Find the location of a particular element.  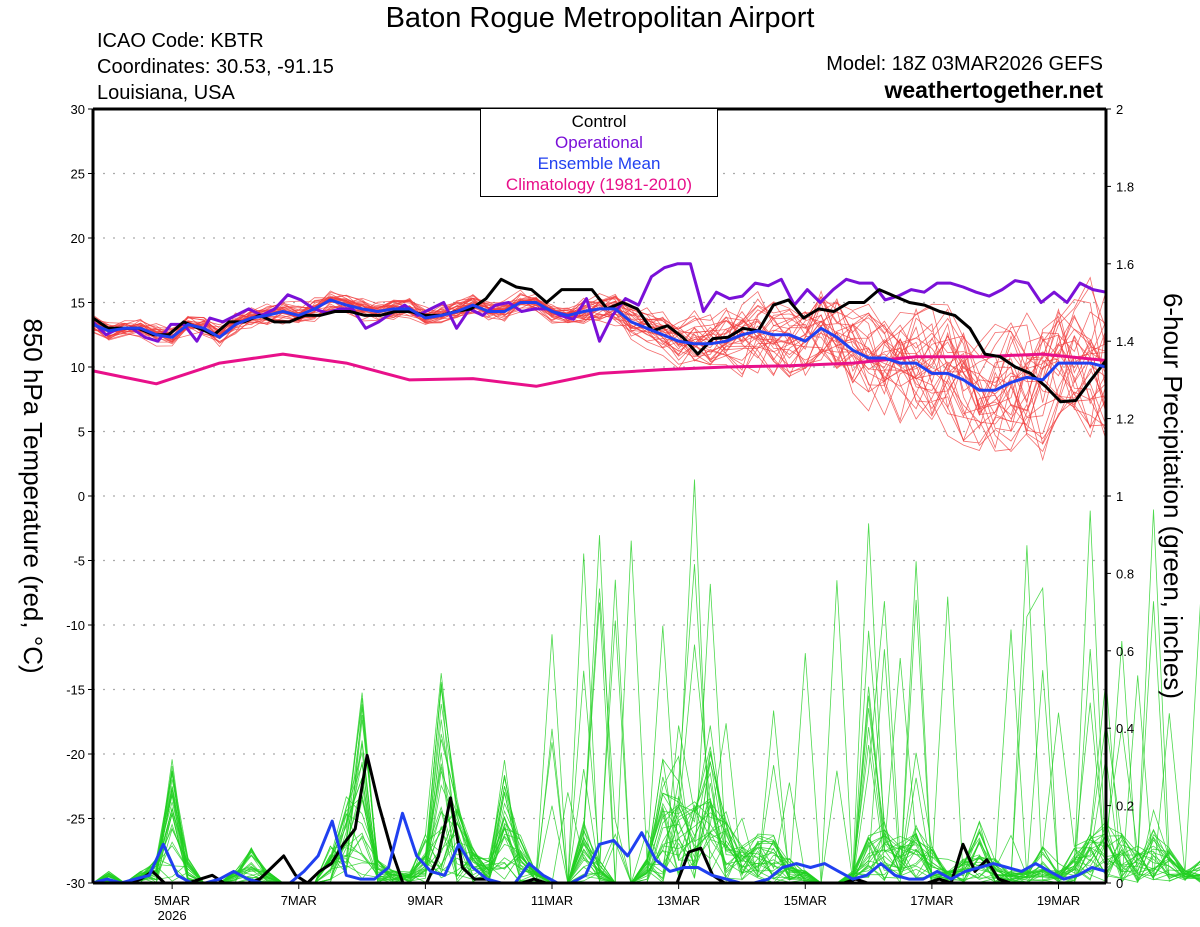

y-right-tick-label: 0.6 is located at coordinates (1125, 651).